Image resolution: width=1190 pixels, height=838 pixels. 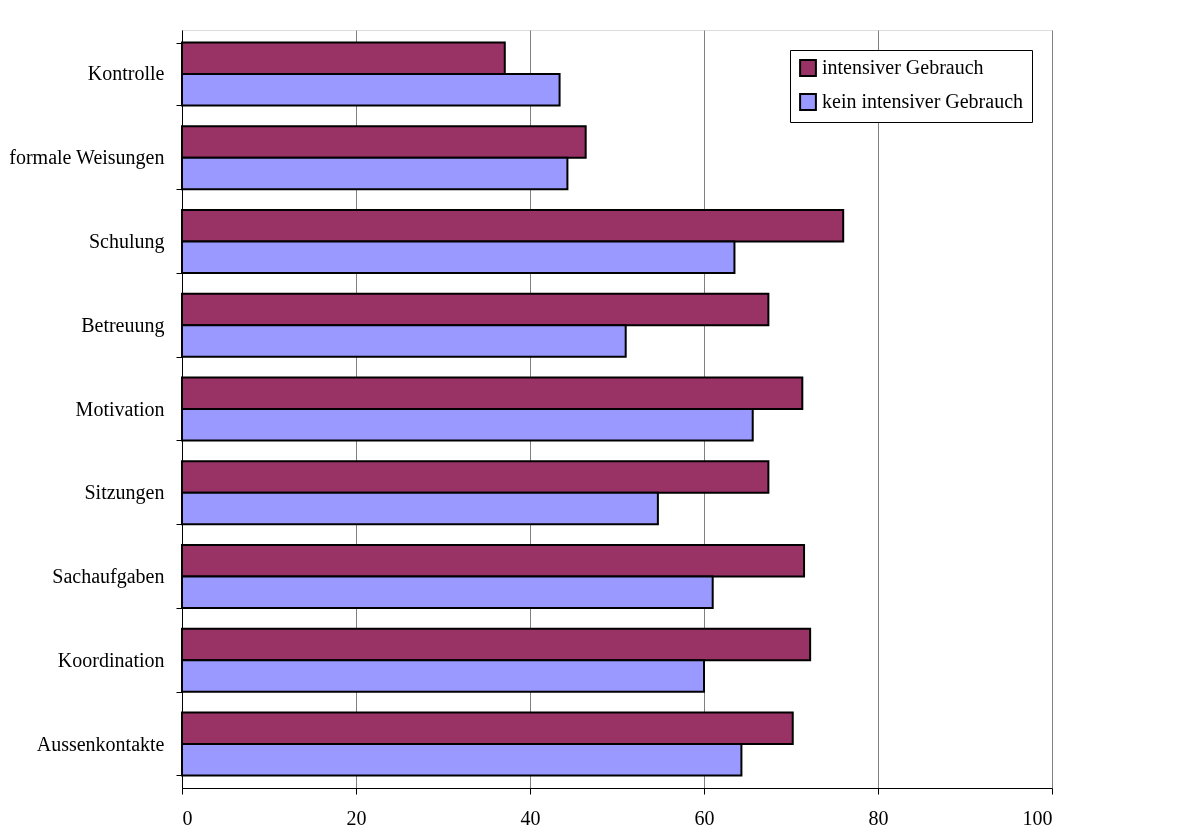 What do you see at coordinates (1037, 817) in the screenshot?
I see `x-tick-label: 100` at bounding box center [1037, 817].